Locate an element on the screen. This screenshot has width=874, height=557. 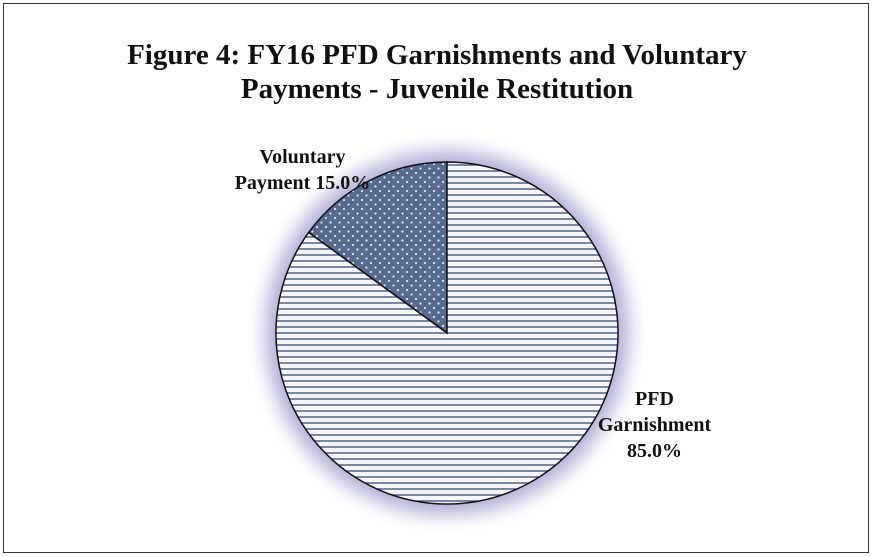
value-label: 15.0% is located at coordinates (343, 183).